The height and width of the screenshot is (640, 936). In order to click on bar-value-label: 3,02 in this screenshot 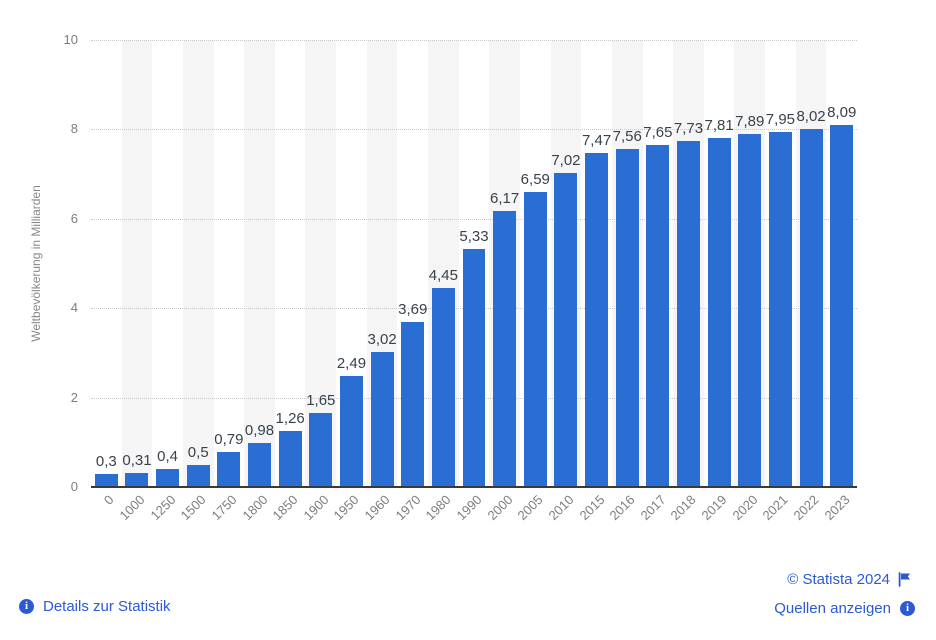, I will do `click(382, 340)`.